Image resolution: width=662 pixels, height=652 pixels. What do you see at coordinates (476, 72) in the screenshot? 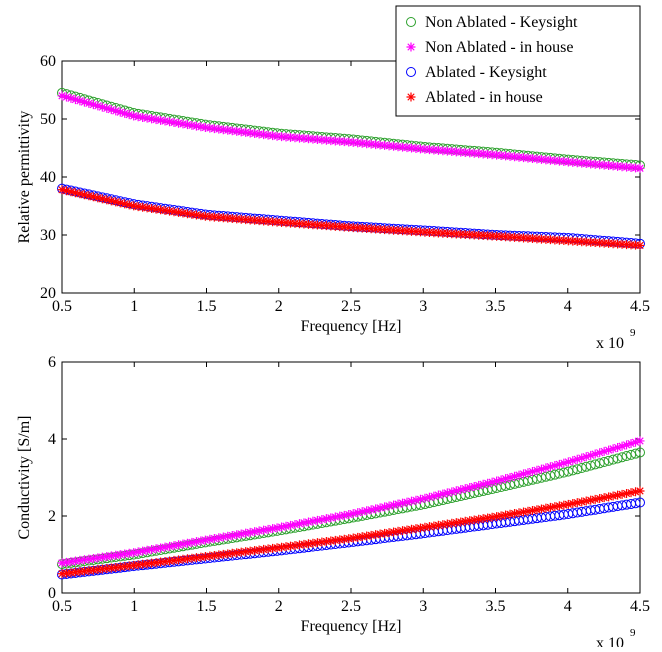
I see `legend-entry: Ablated - Keysight` at bounding box center [476, 72].